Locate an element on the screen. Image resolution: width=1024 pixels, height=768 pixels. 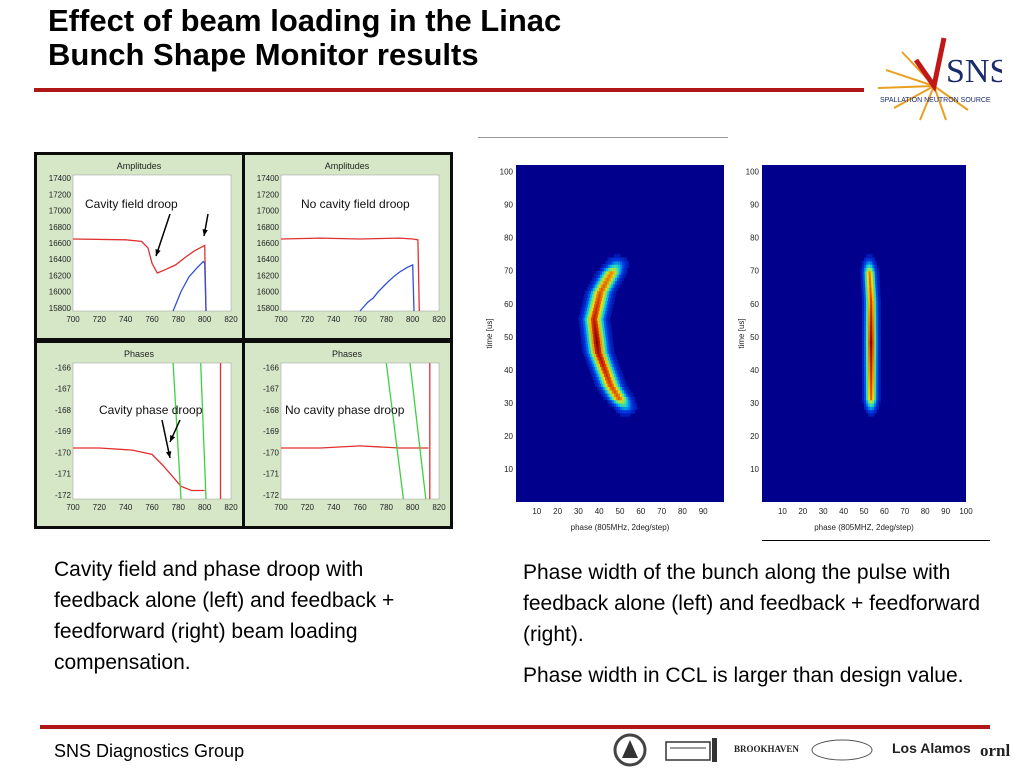
partner-brookhaven: BROOKHAVEN is located at coordinates (766, 749).